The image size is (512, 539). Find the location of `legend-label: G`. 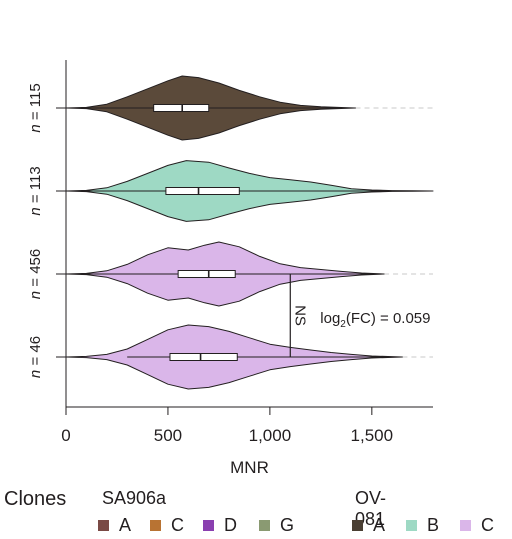

legend-label: G is located at coordinates (287, 525).